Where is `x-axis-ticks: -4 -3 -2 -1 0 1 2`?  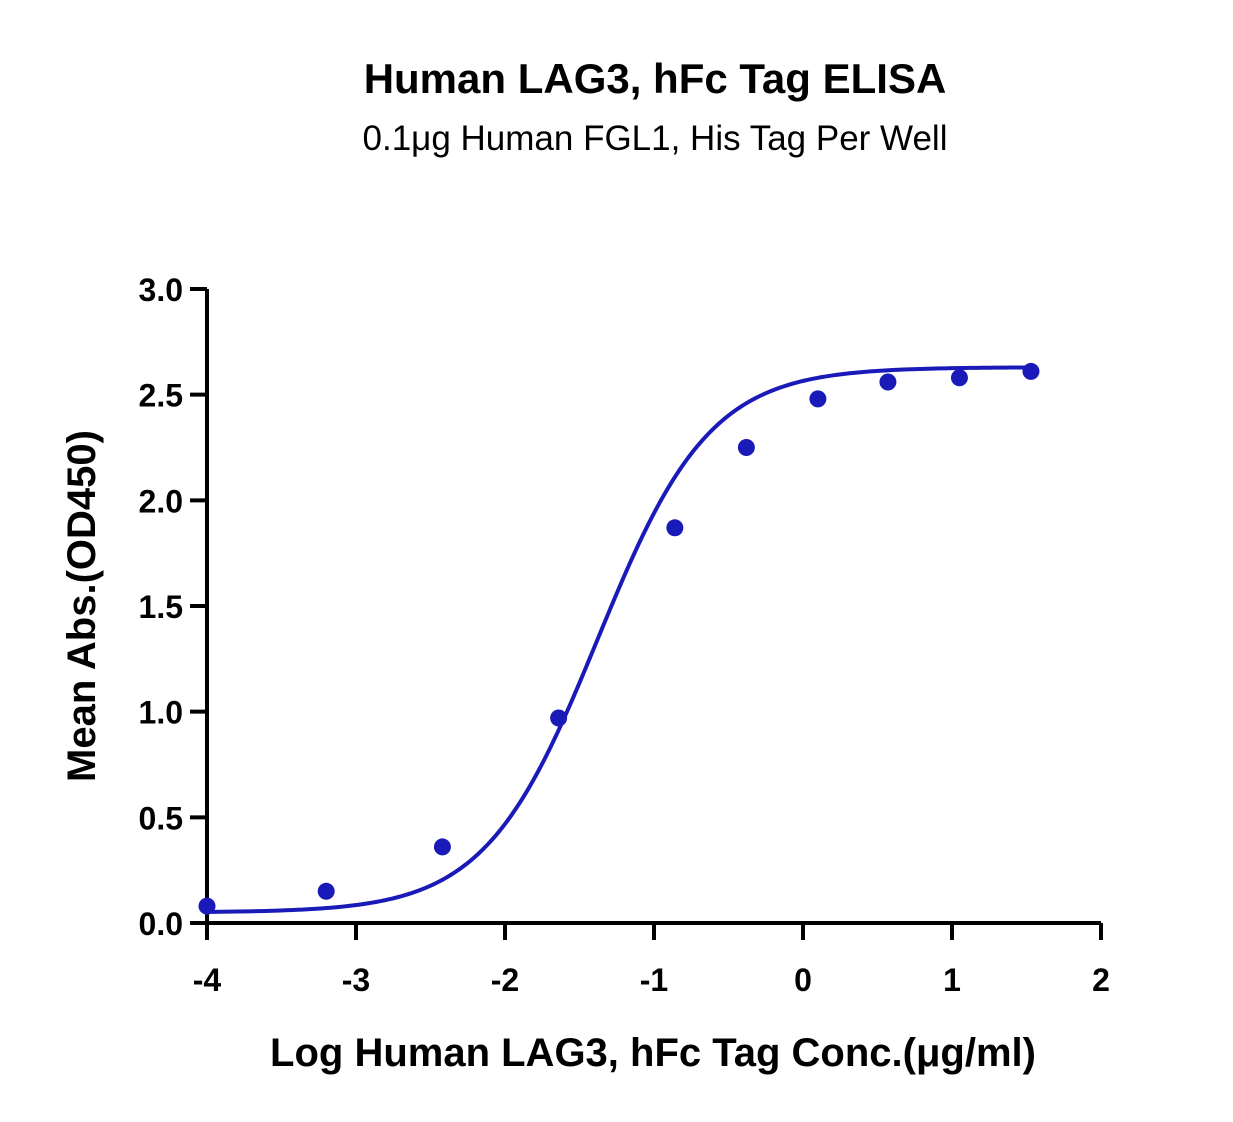 x-axis-ticks: -4 -3 -2 -1 0 1 2 is located at coordinates (651, 960).